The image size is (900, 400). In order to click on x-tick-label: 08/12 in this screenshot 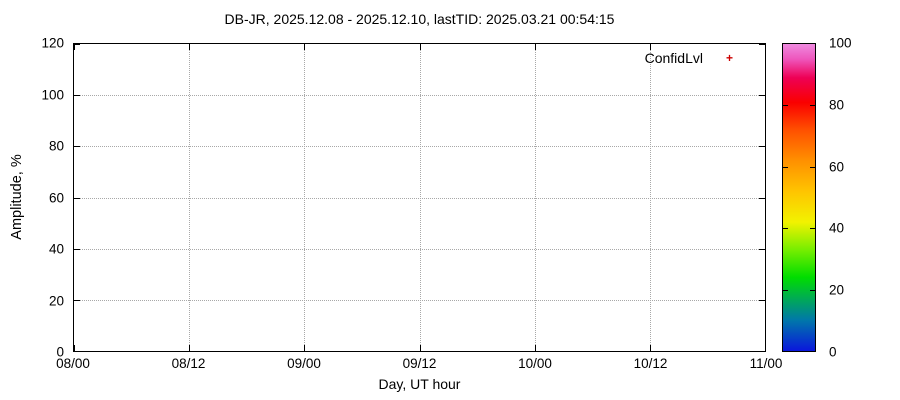, I will do `click(188, 363)`.